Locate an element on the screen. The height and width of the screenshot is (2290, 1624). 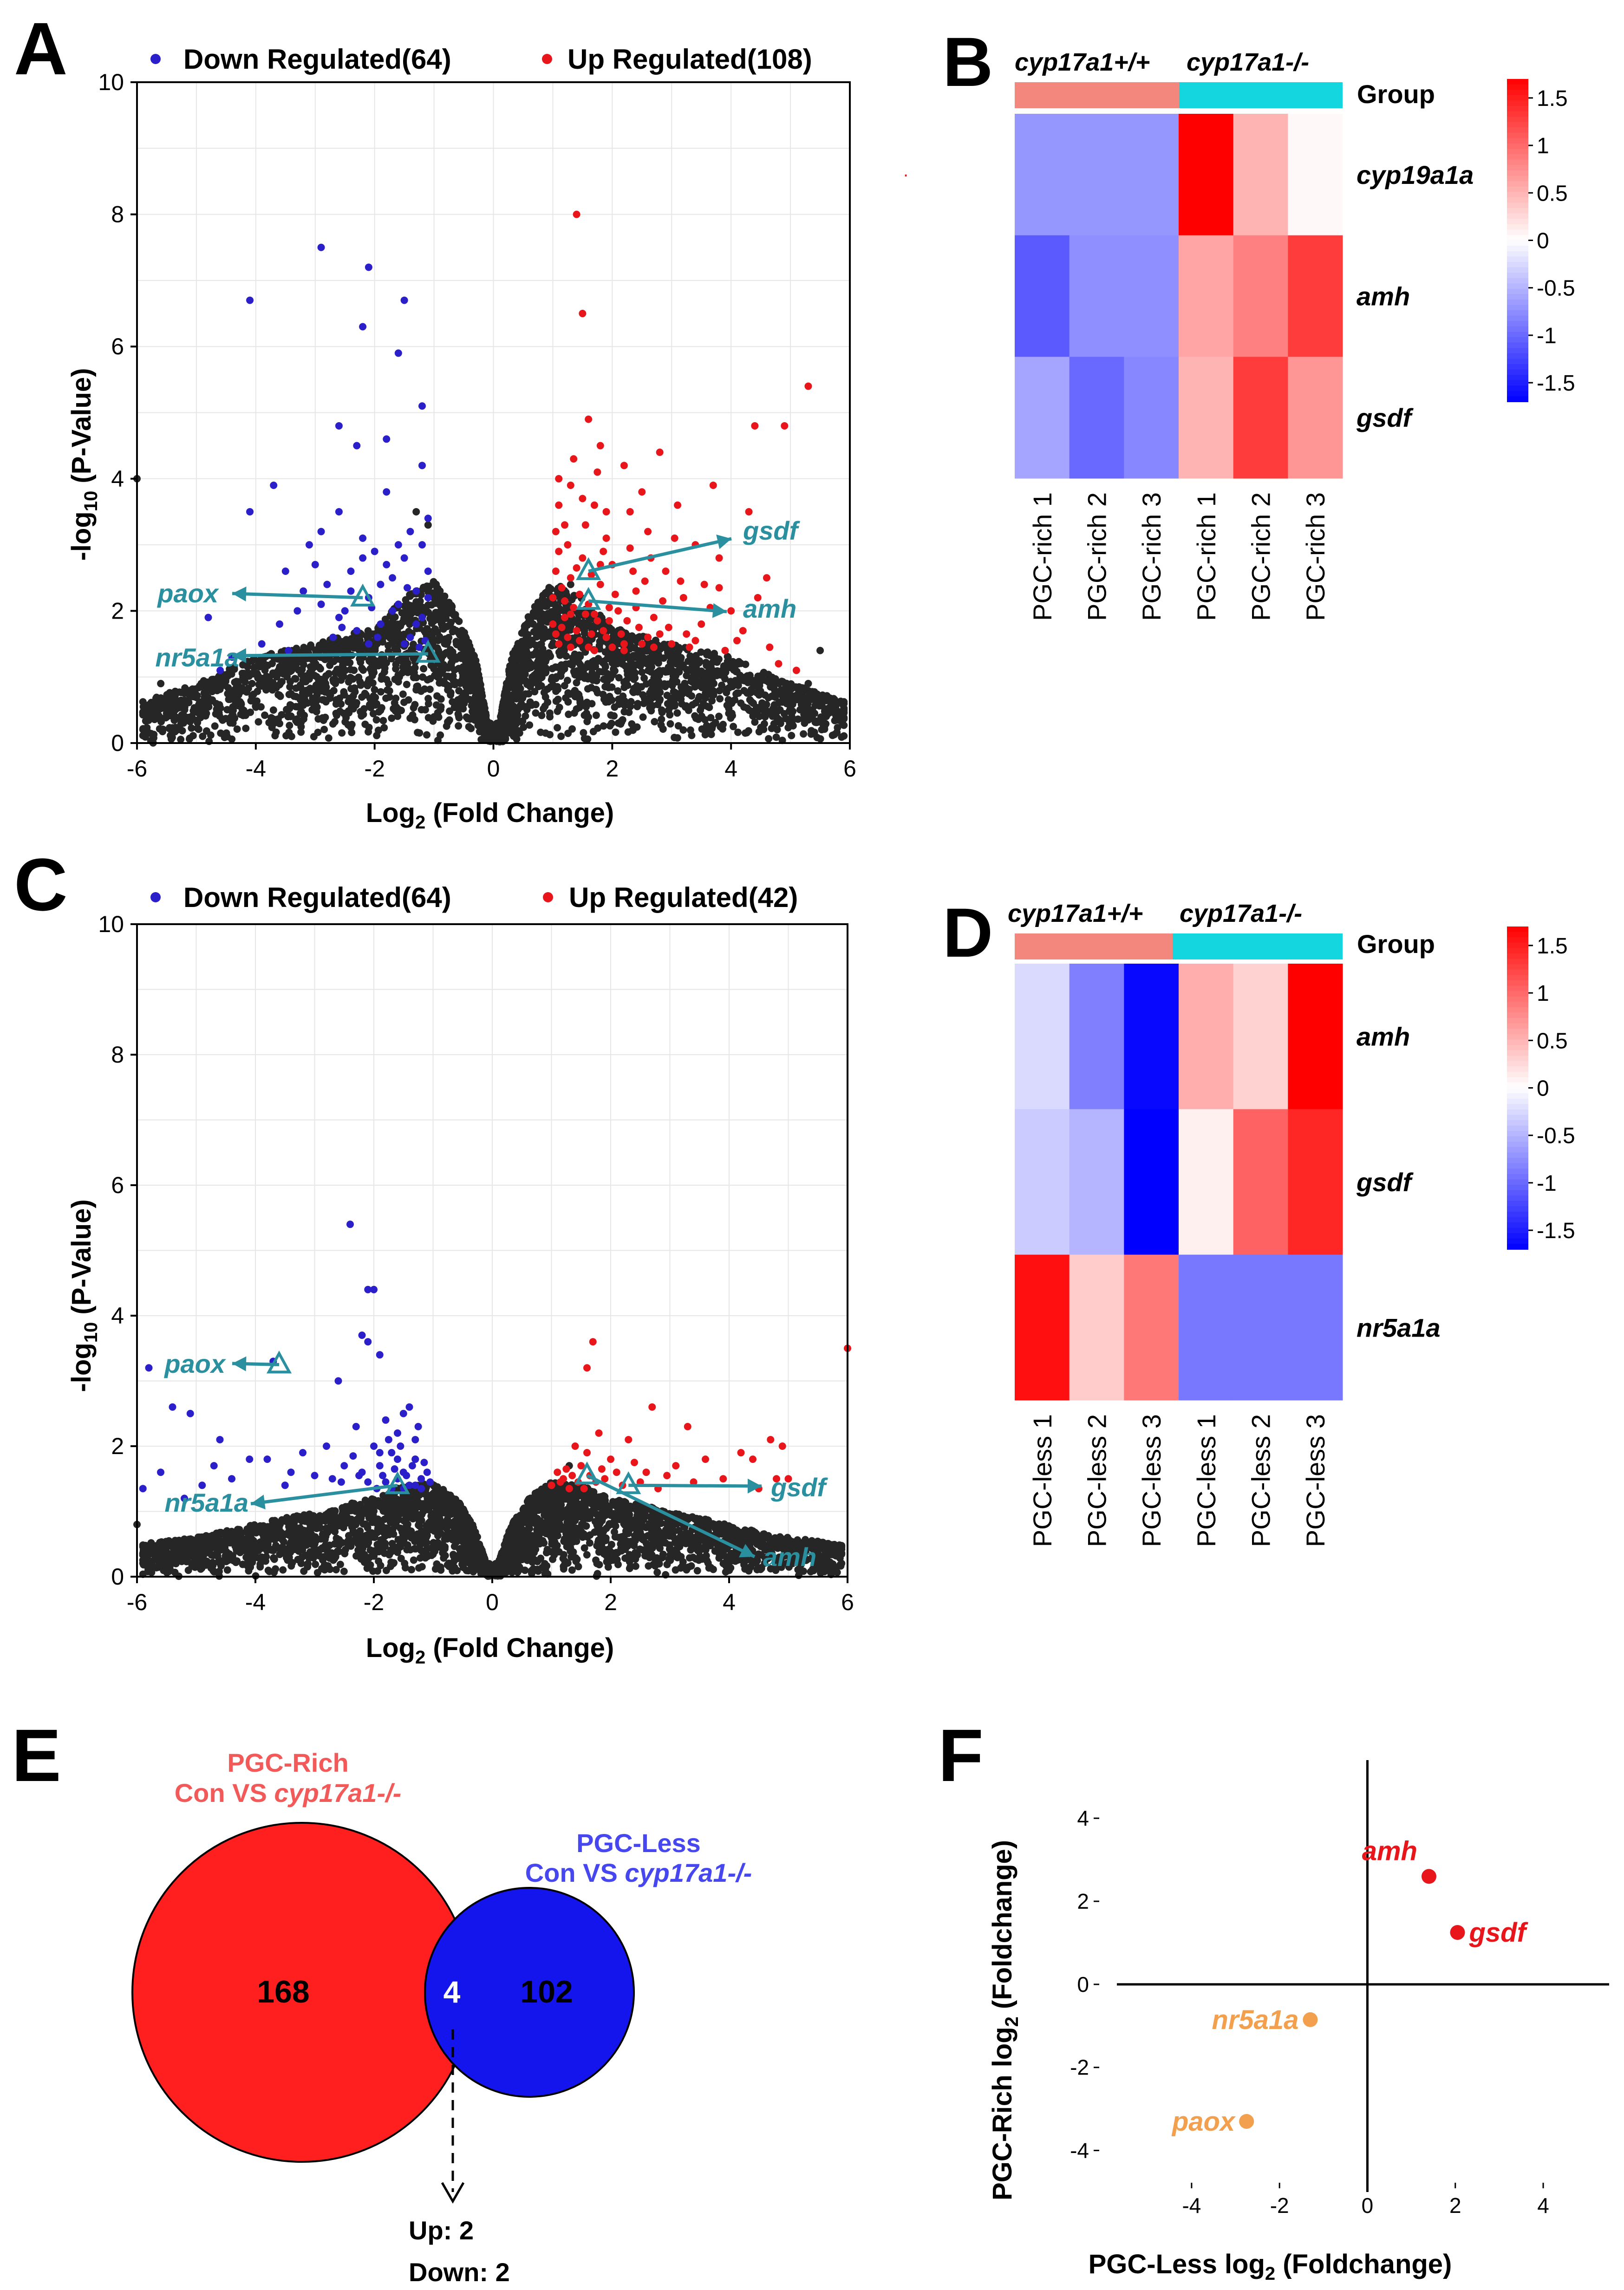
gene-arrowhead-a is located at coordinates (240, 655).